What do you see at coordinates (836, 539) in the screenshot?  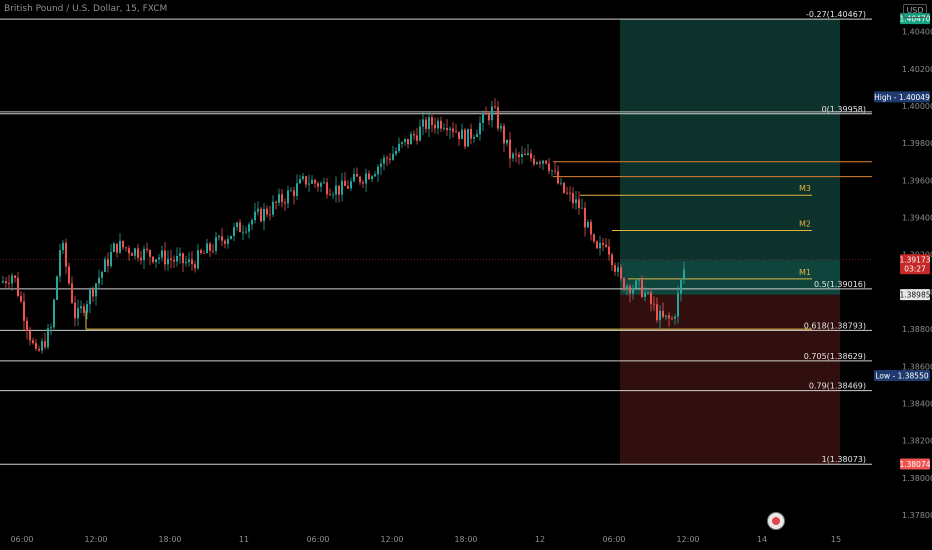 I see `x-tick-label: 15` at bounding box center [836, 539].